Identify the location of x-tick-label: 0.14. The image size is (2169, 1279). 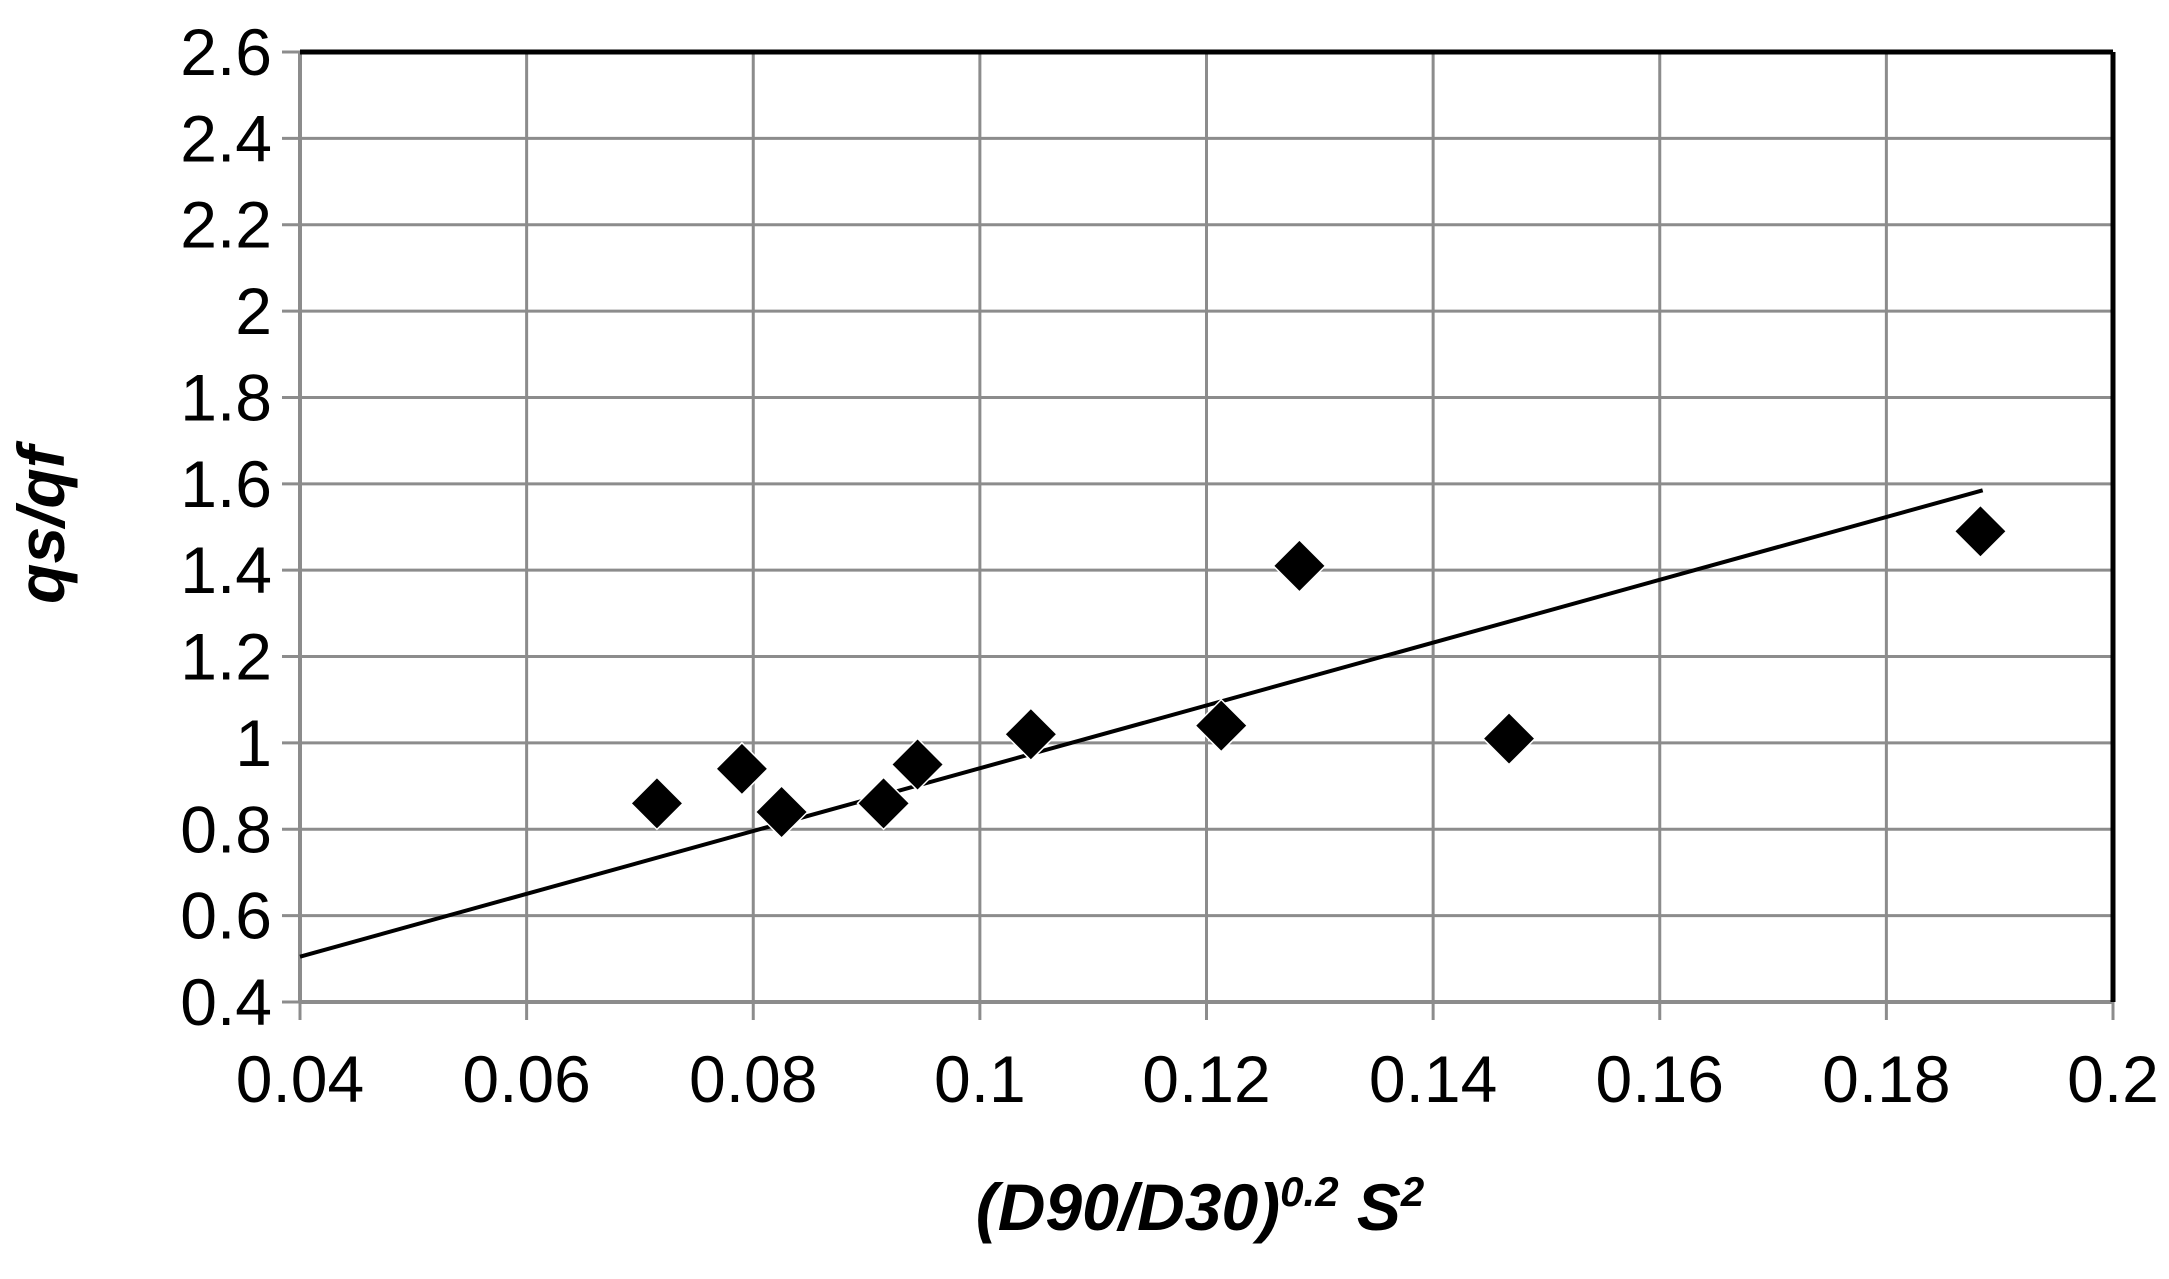
(1433, 1079).